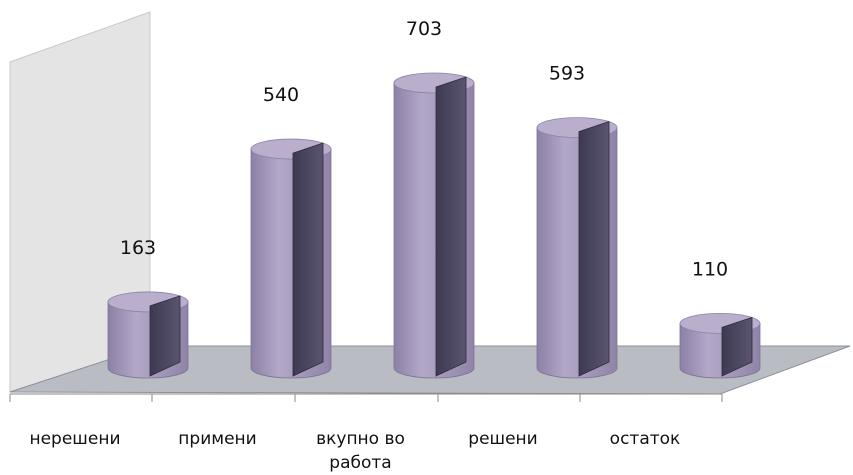 The height and width of the screenshot is (475, 853). What do you see at coordinates (645, 439) in the screenshot?
I see `category-label-4: остаток` at bounding box center [645, 439].